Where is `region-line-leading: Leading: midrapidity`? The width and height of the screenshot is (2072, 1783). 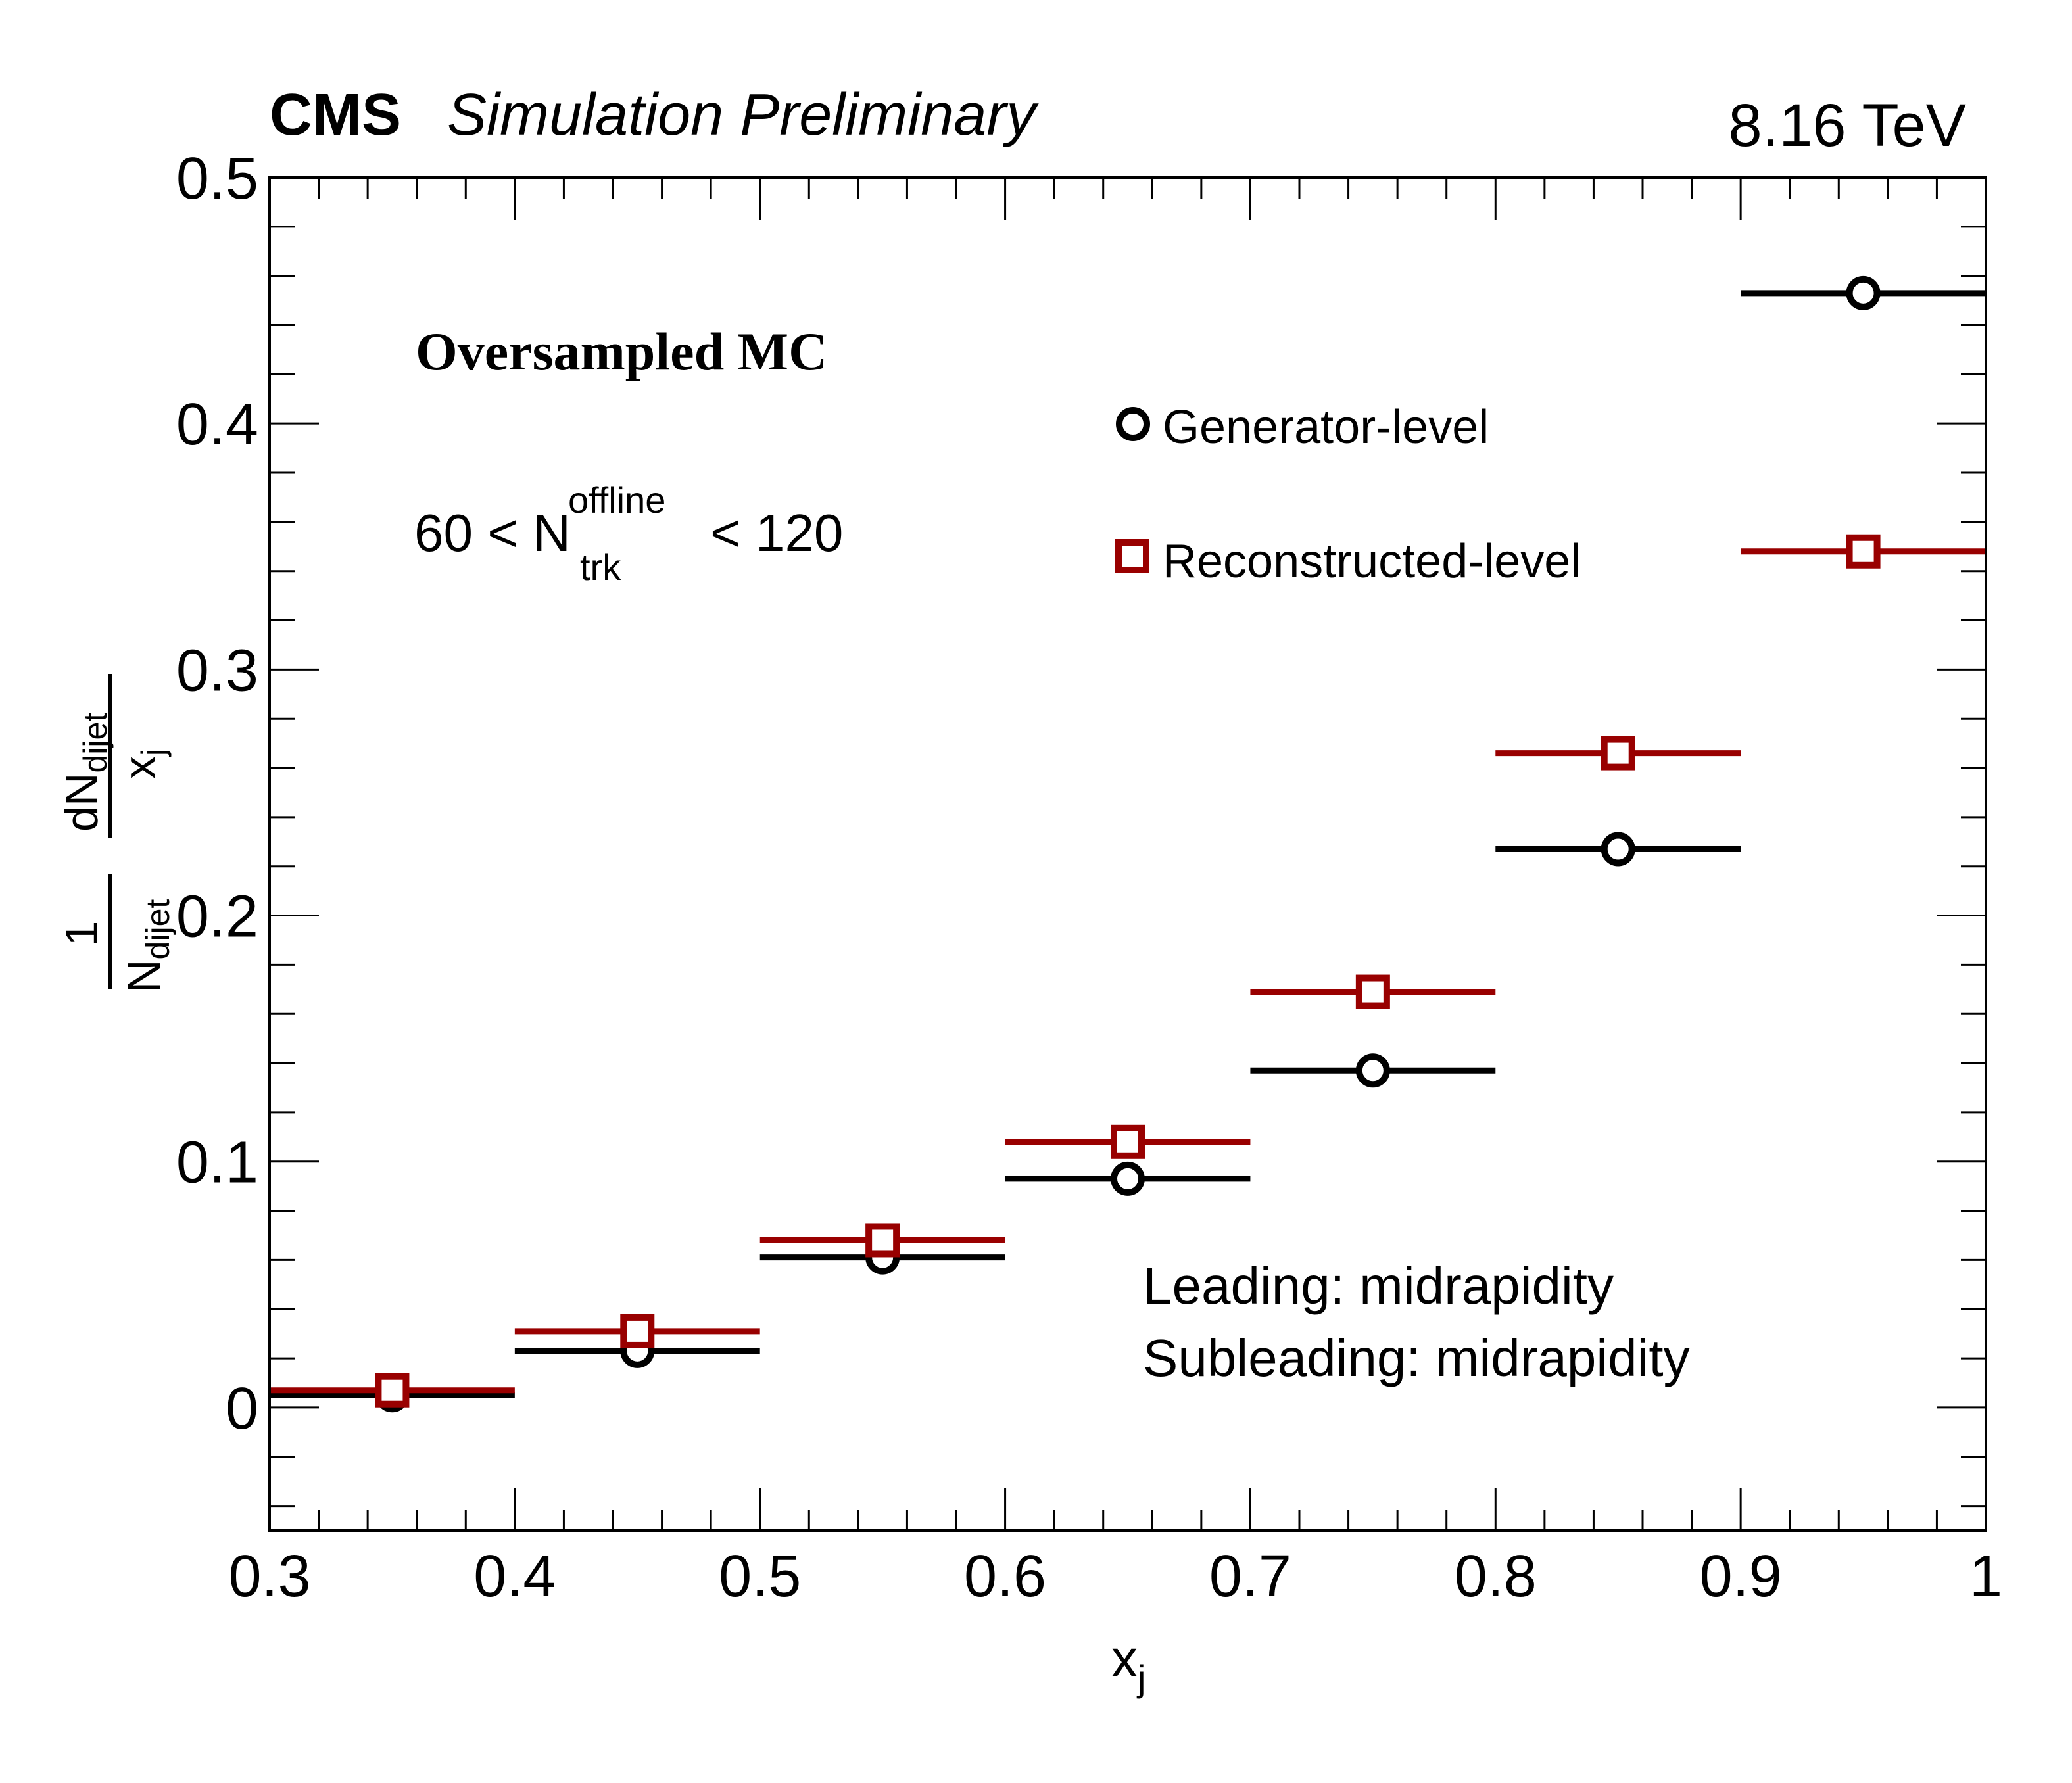 region-line-leading: Leading: midrapidity is located at coordinates (1378, 1285).